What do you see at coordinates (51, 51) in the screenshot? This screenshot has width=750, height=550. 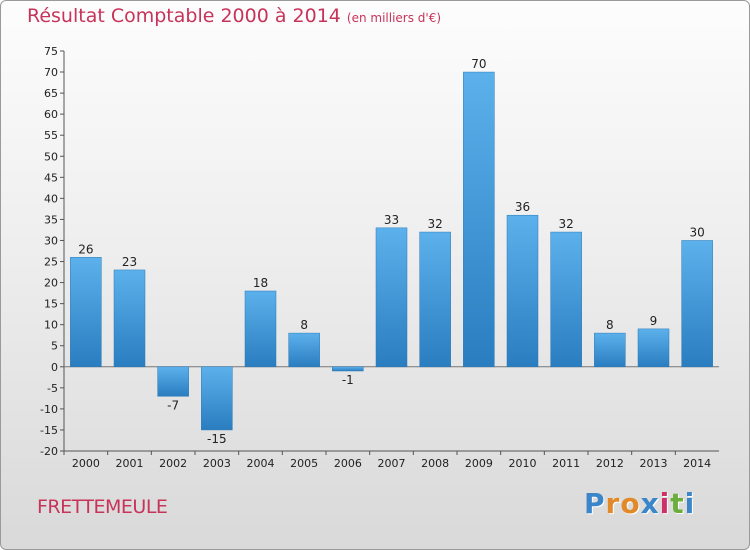 I see `y-tick-label: 75` at bounding box center [51, 51].